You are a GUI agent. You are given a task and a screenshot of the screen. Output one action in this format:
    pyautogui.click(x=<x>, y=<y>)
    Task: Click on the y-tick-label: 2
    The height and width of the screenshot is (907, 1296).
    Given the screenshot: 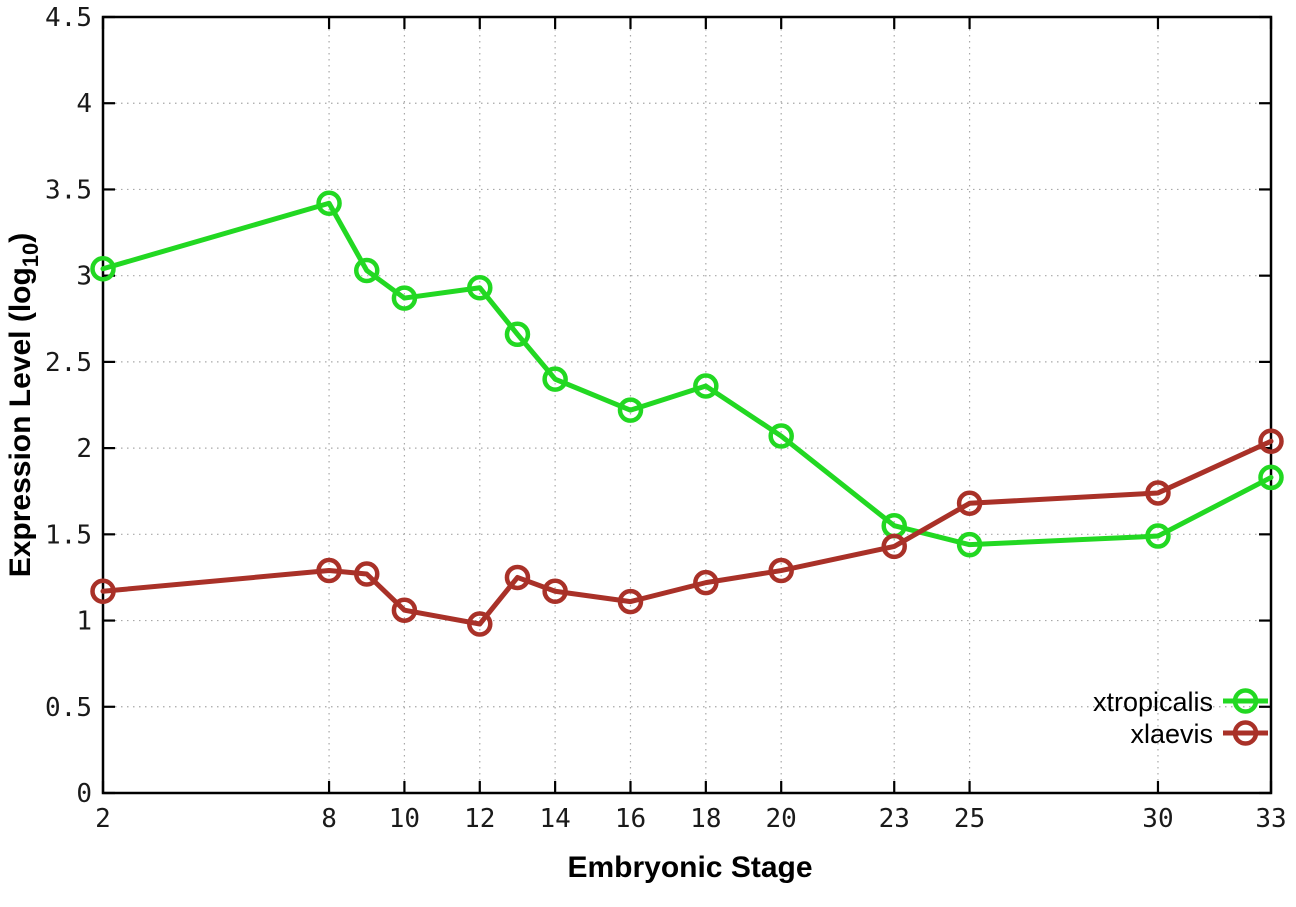 What is the action you would take?
    pyautogui.click(x=84, y=449)
    